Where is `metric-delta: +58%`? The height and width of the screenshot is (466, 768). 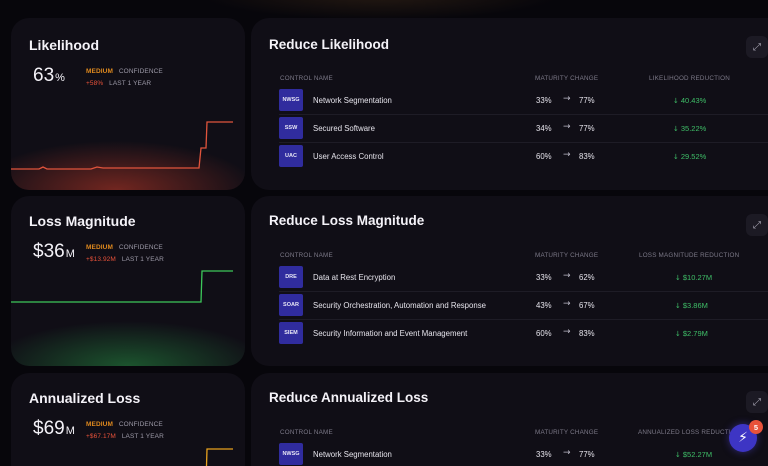
metric-delta: +58% is located at coordinates (95, 83).